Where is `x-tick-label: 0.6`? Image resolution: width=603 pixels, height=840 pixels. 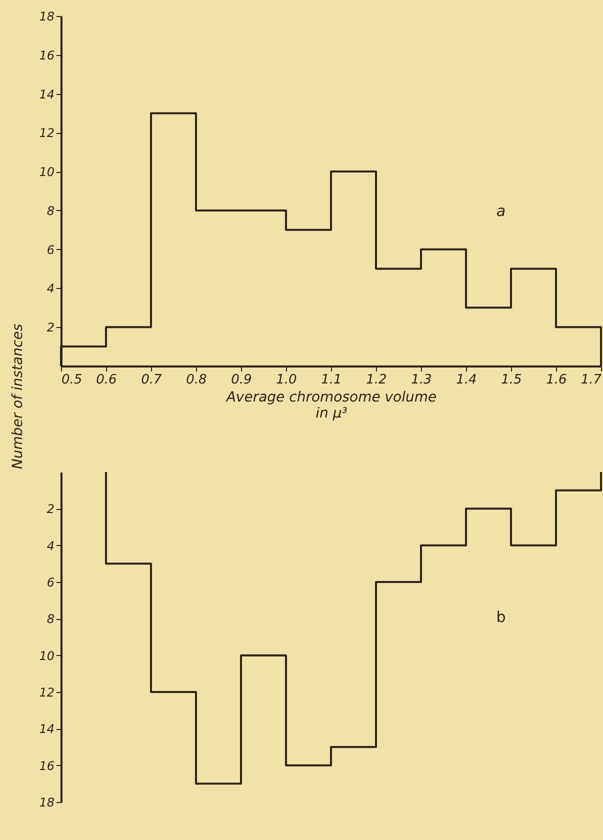 x-tick-label: 0.6 is located at coordinates (106, 380).